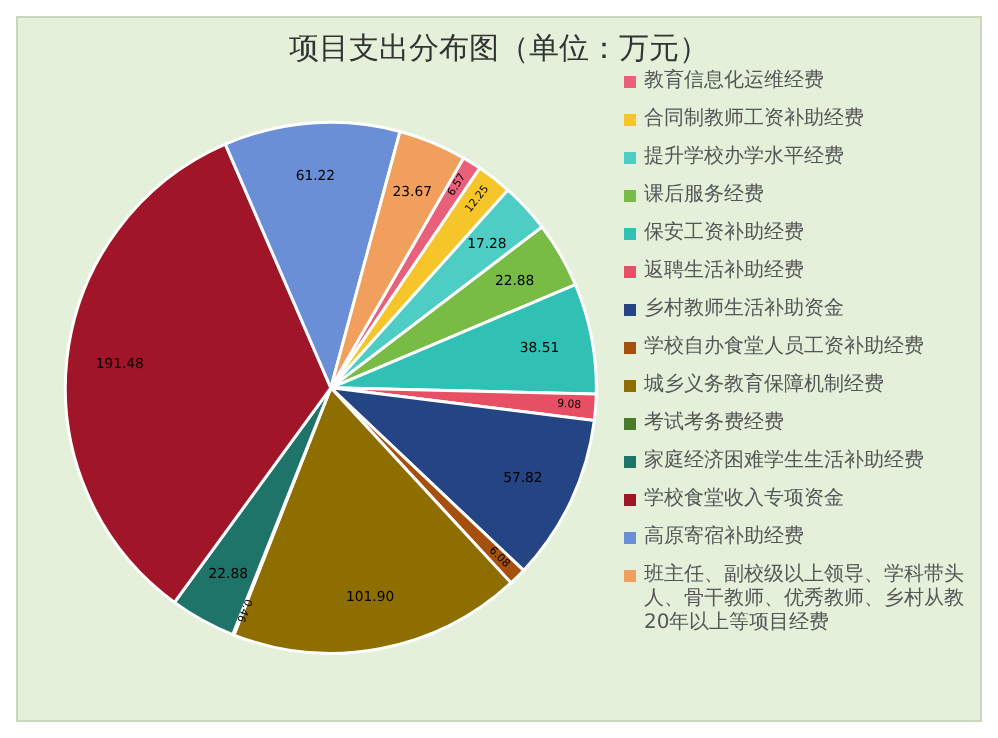  Describe the element at coordinates (744, 158) in the screenshot. I see `legend-label: 提升学校办学水平经费` at that location.